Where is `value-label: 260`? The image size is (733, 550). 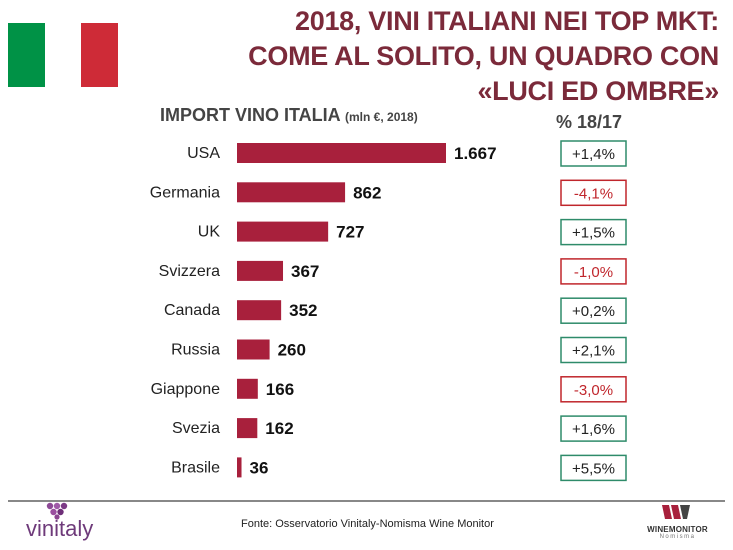
value-label: 260 is located at coordinates (292, 350).